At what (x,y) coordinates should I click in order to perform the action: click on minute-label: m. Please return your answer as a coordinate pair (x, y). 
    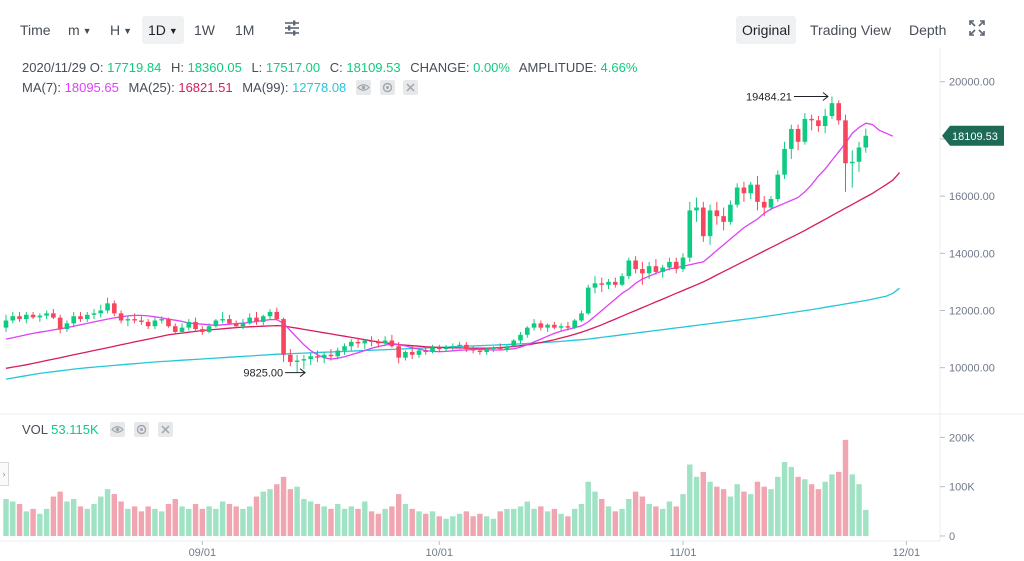
    Looking at the image, I should click on (74, 30).